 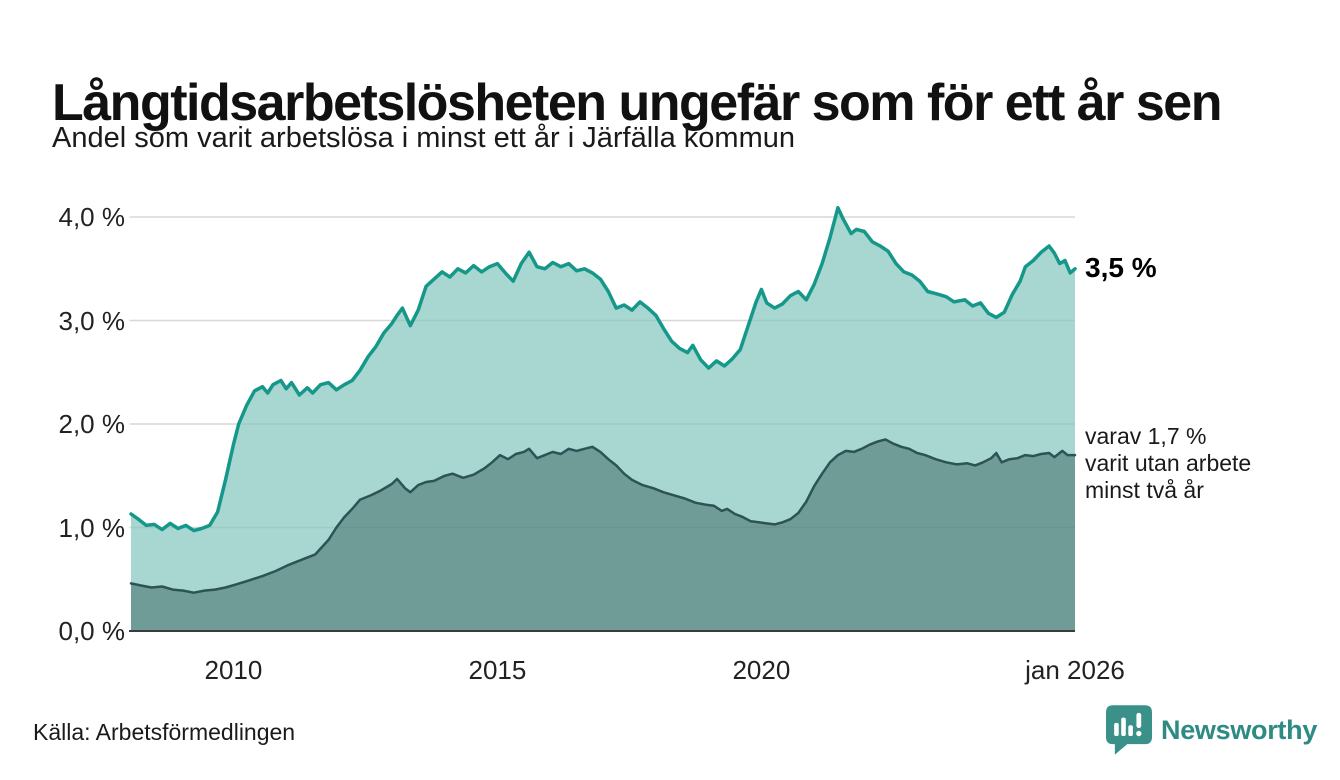 What do you see at coordinates (92, 527) in the screenshot?
I see `y-axis-label-1: 1,0 %` at bounding box center [92, 527].